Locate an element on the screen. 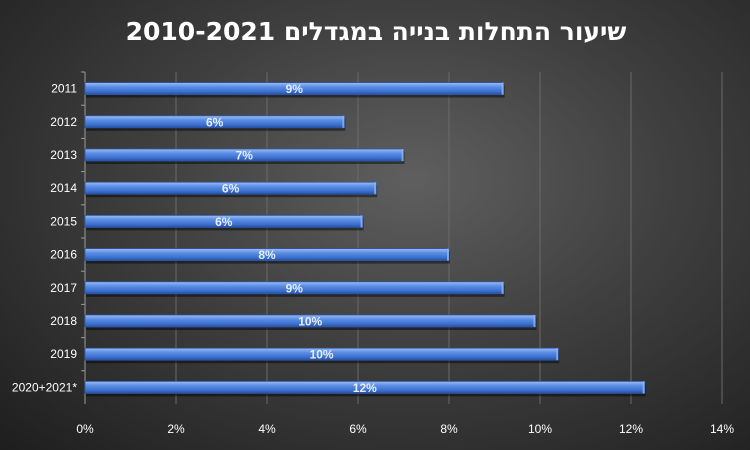 This screenshot has height=450, width=750. y-tick-label: 2015 is located at coordinates (63, 221).